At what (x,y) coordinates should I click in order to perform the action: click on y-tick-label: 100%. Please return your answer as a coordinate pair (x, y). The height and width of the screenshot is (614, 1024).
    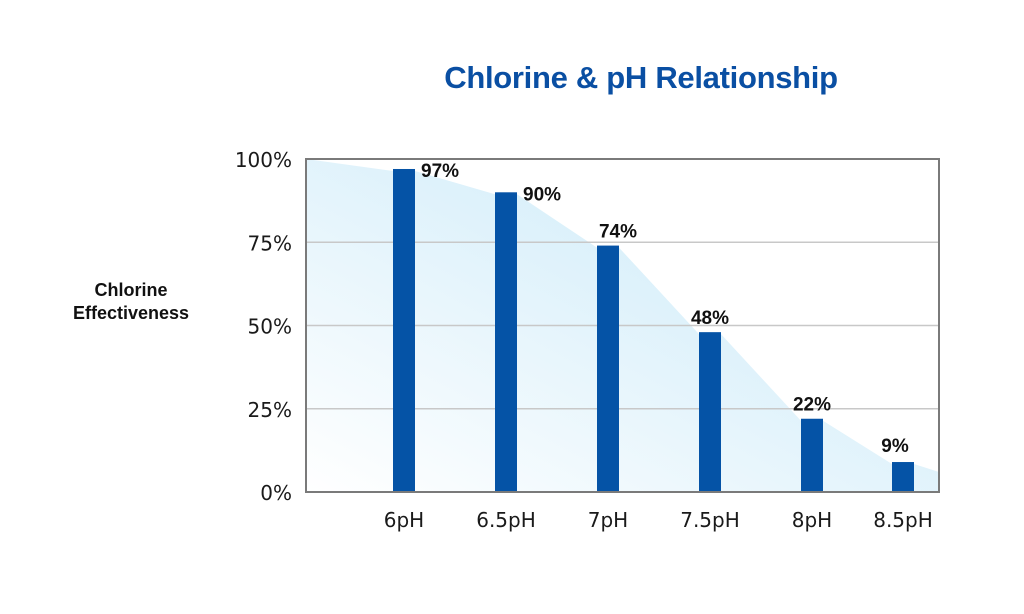
    Looking at the image, I should click on (263, 160).